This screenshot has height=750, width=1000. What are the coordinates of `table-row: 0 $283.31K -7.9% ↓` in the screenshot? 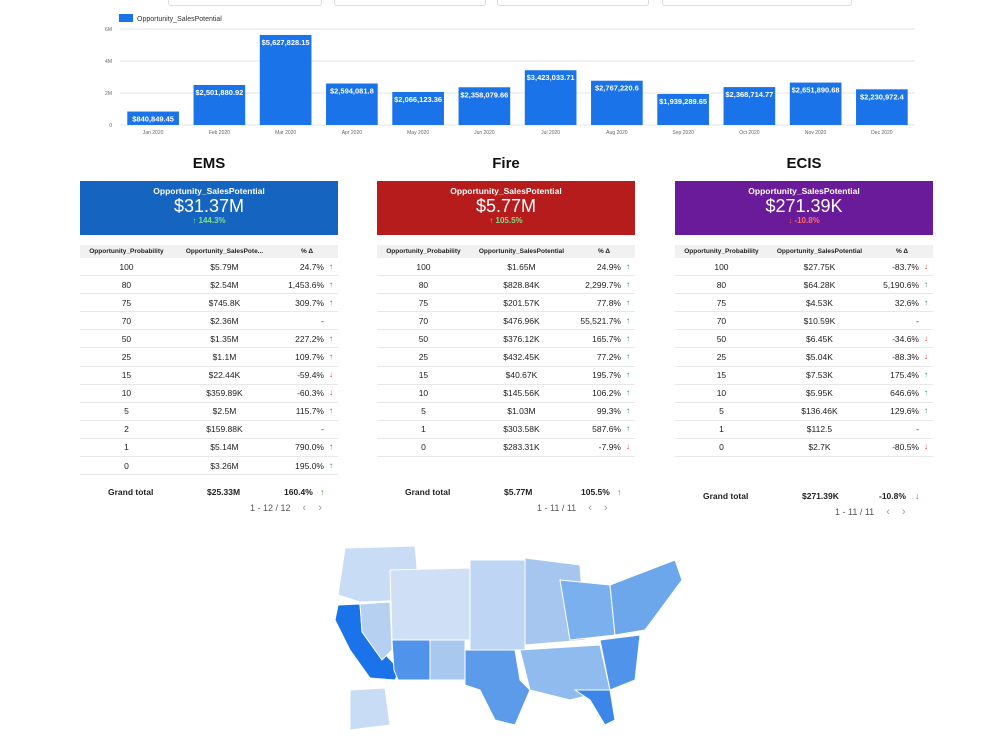 It's located at (506, 448).